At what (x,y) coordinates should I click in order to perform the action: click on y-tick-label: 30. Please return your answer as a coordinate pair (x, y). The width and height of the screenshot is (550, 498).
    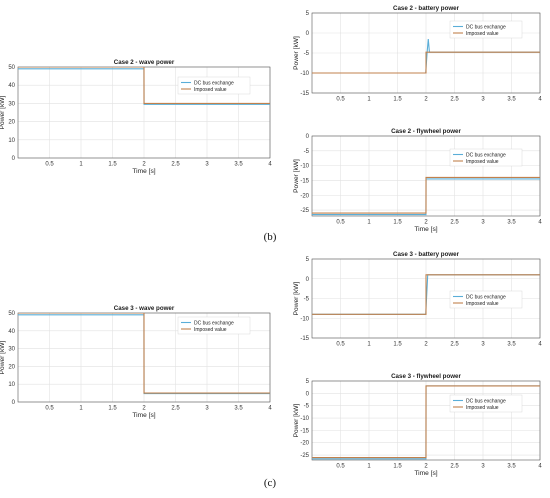
    Looking at the image, I should click on (11, 104).